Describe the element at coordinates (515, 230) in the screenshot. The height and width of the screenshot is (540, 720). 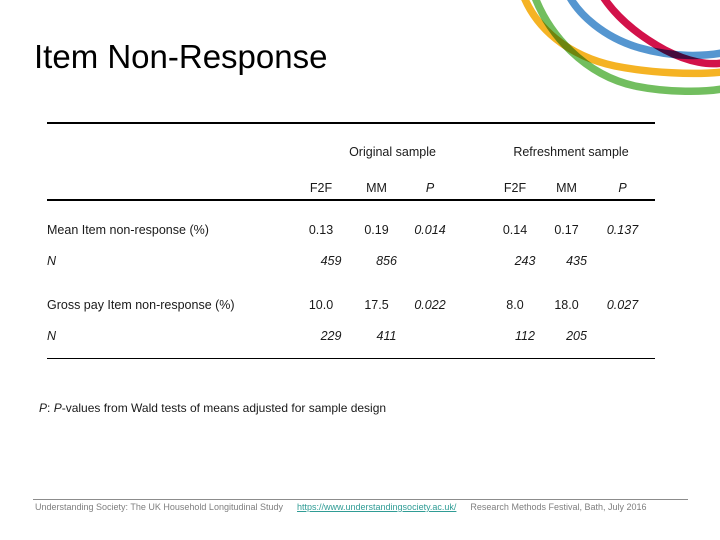
I see `value-refreshment-f2f: 0.14` at that location.